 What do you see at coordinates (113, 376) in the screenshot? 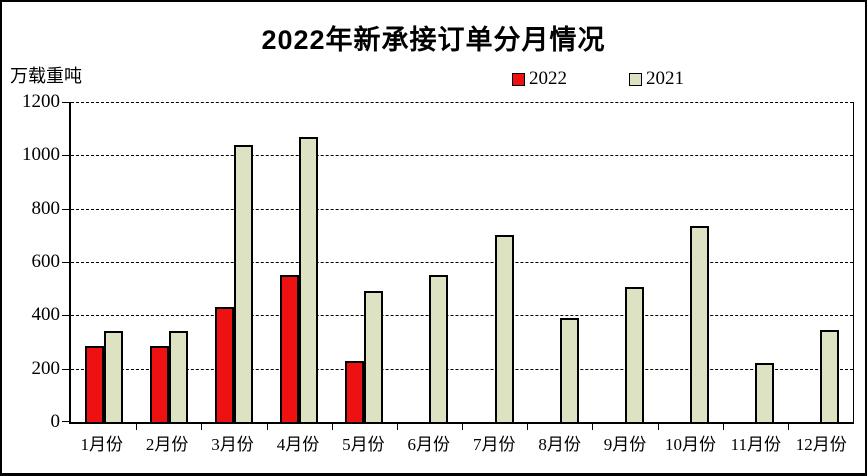
I see `bar-2021-1月份` at bounding box center [113, 376].